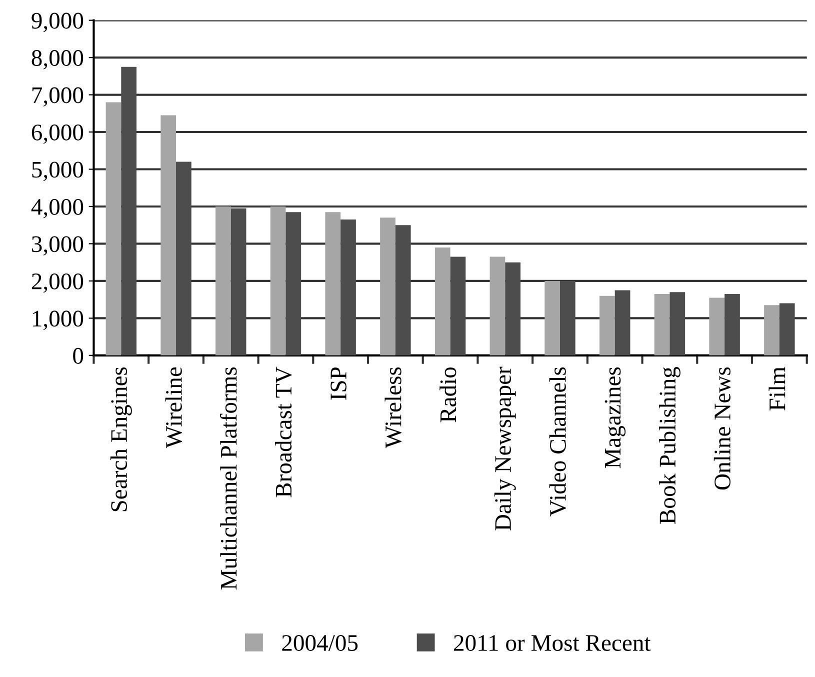 The height and width of the screenshot is (677, 815). Describe the element at coordinates (58, 134) in the screenshot. I see `y-tick-label: 6,000` at that location.